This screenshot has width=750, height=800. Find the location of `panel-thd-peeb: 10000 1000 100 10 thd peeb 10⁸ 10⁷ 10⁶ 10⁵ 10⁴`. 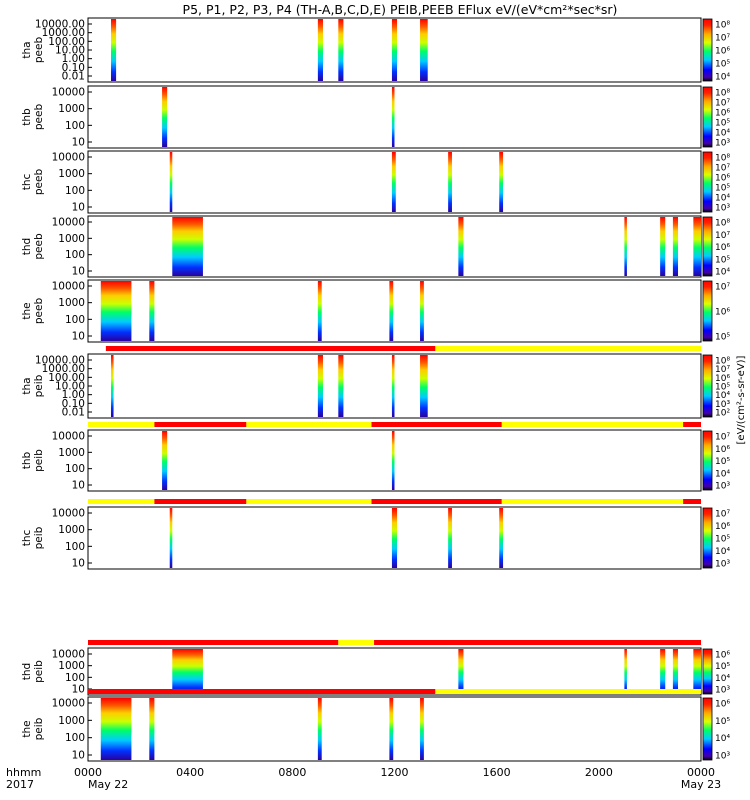

panel-thd-peeb: 10000 1000 100 10 thd peeb 10⁸ 10⁷ 10⁶ 10⁵ 10⁴ is located at coordinates (375, 246).